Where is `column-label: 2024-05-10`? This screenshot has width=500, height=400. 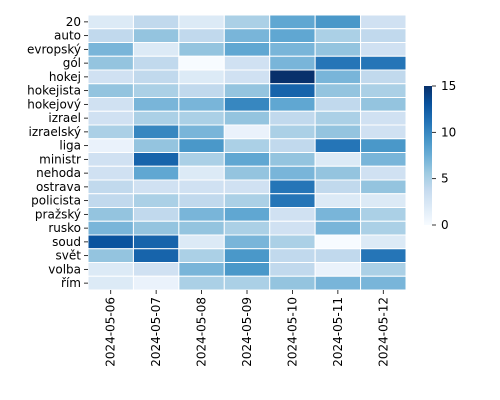 column-label: 2024-05-10 is located at coordinates (292, 332).